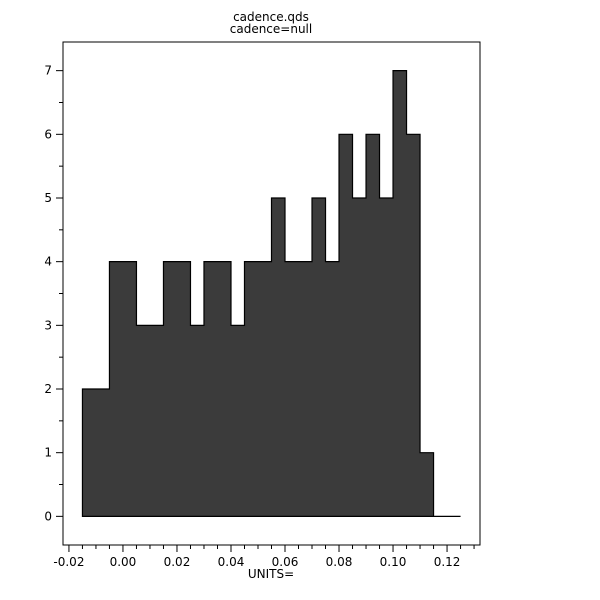 Image resolution: width=600 pixels, height=600 pixels. I want to click on x-tick-label: 0.00, so click(123, 562).